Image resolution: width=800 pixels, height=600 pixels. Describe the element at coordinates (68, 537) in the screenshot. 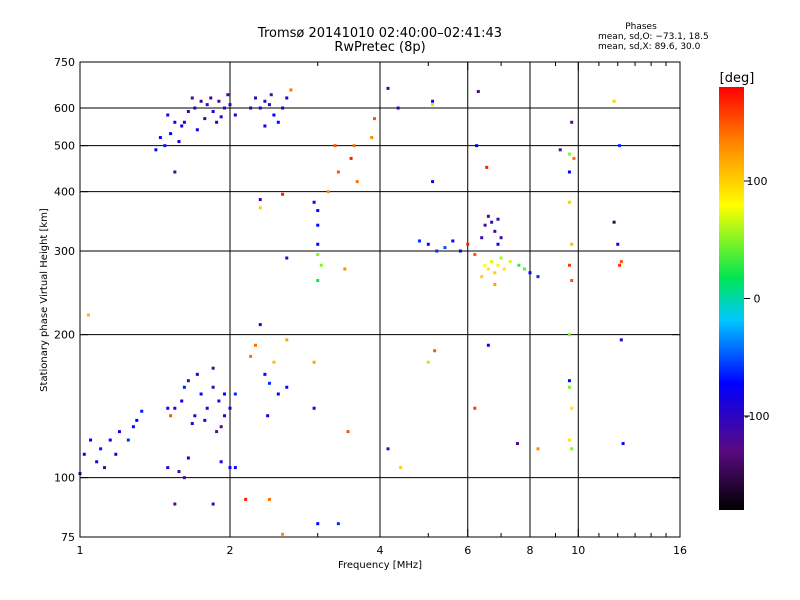

I see `y-tick-label: 75` at that location.